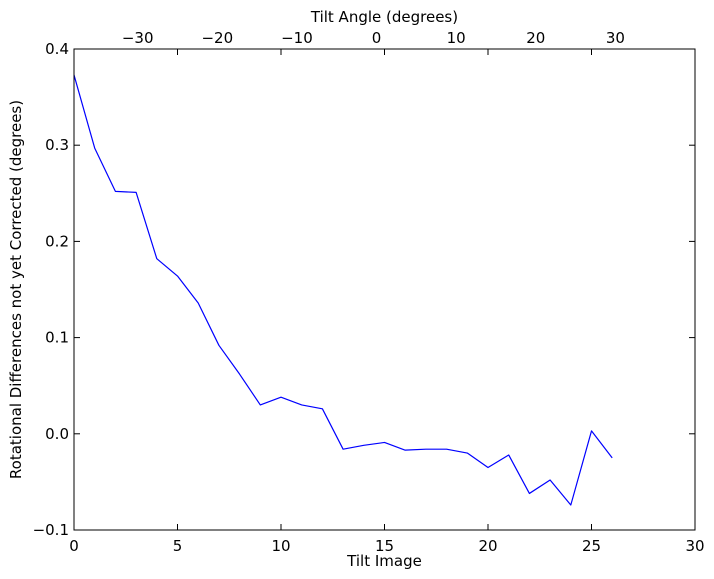 This screenshot has width=714, height=579. Describe the element at coordinates (57, 241) in the screenshot. I see `y-tick-label: 0.2` at that location.